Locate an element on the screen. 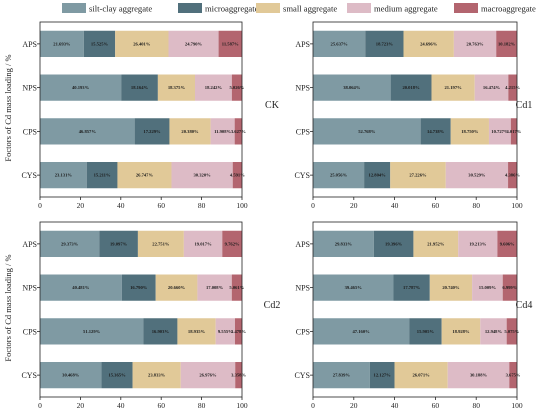 Image resolution: width=550 pixels, height=409 pixels. legend-label: macroaggregate is located at coordinates (508, 9).